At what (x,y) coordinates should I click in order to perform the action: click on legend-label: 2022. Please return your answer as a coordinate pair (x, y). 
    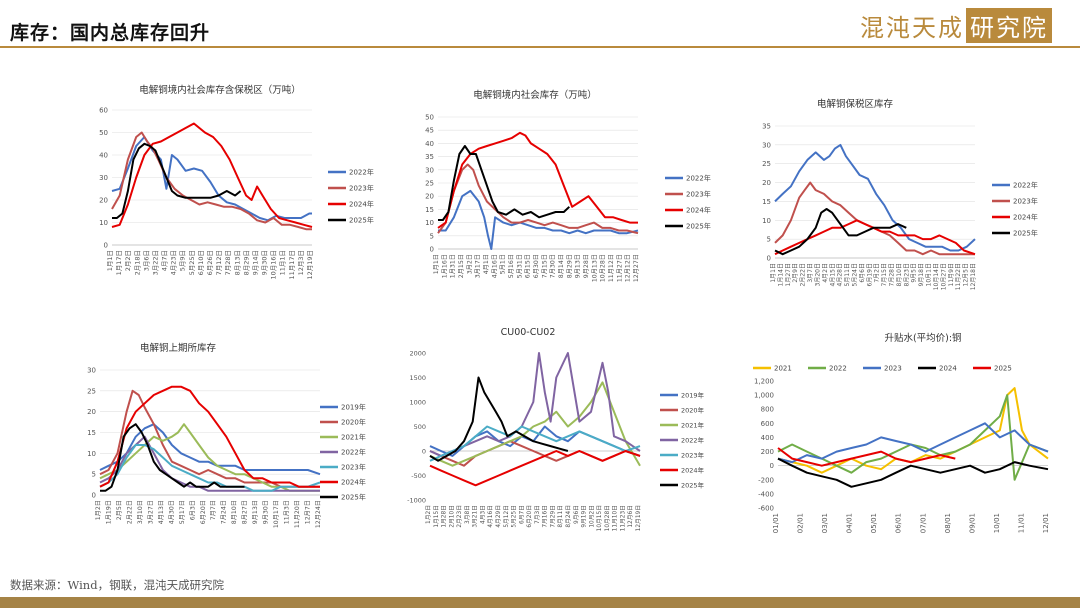
    Looking at the image, I should click on (838, 369).